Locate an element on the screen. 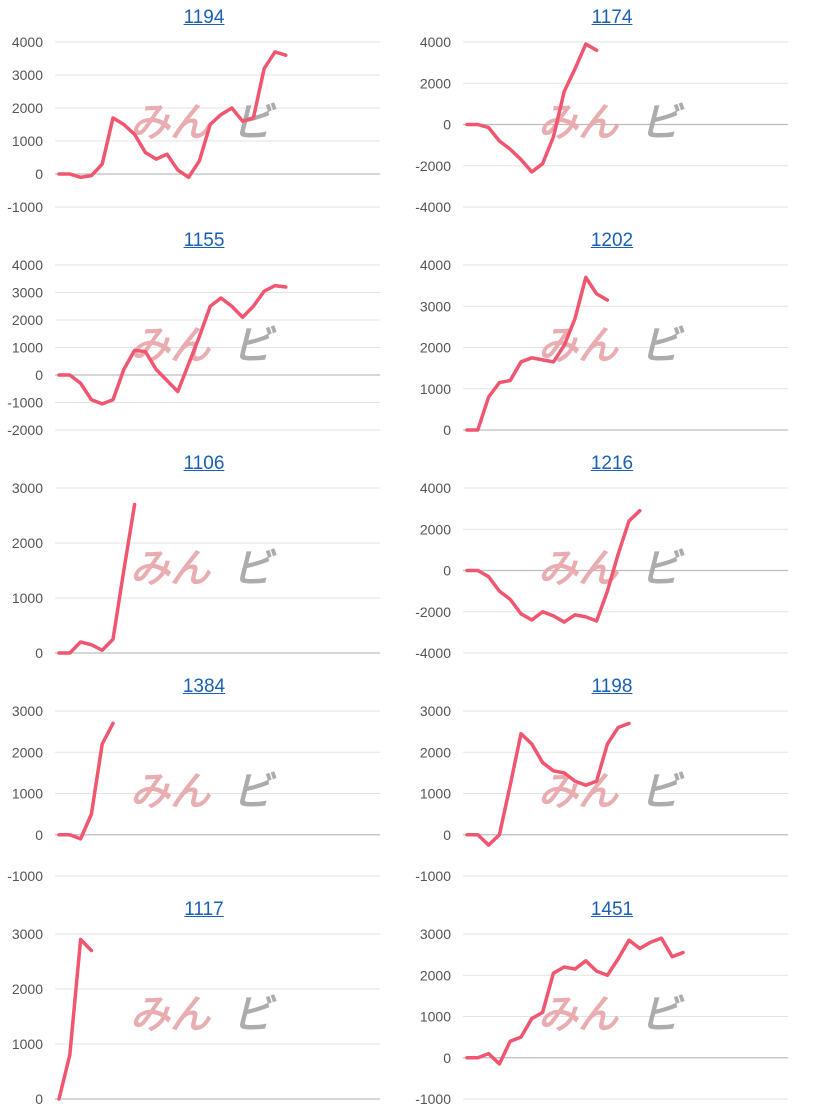 Image resolution: width=816 pixels, height=1115 pixels. chart-panel: 1106 0 1000 2000 3000 みんビ is located at coordinates (204, 557).